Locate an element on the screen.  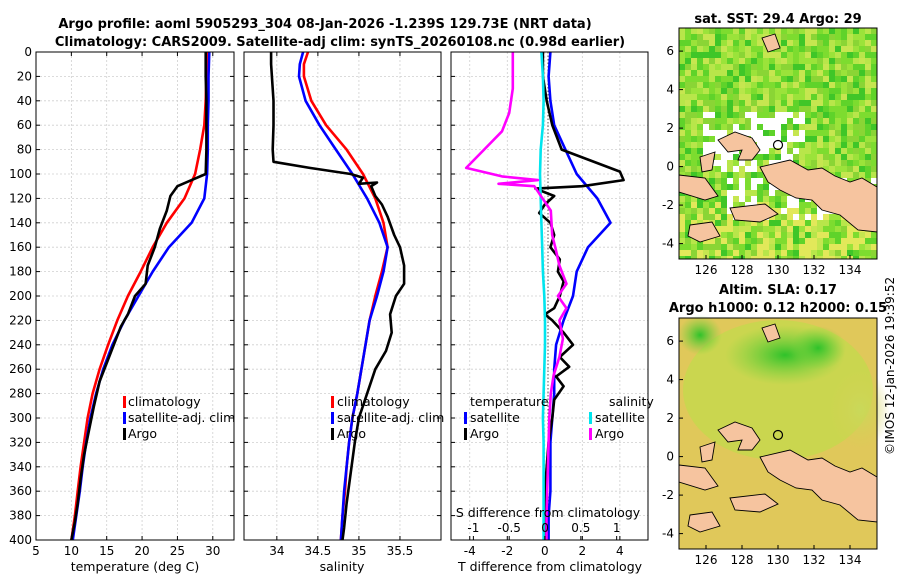
s-diff-tick-label: -1 is located at coordinates (473, 528).